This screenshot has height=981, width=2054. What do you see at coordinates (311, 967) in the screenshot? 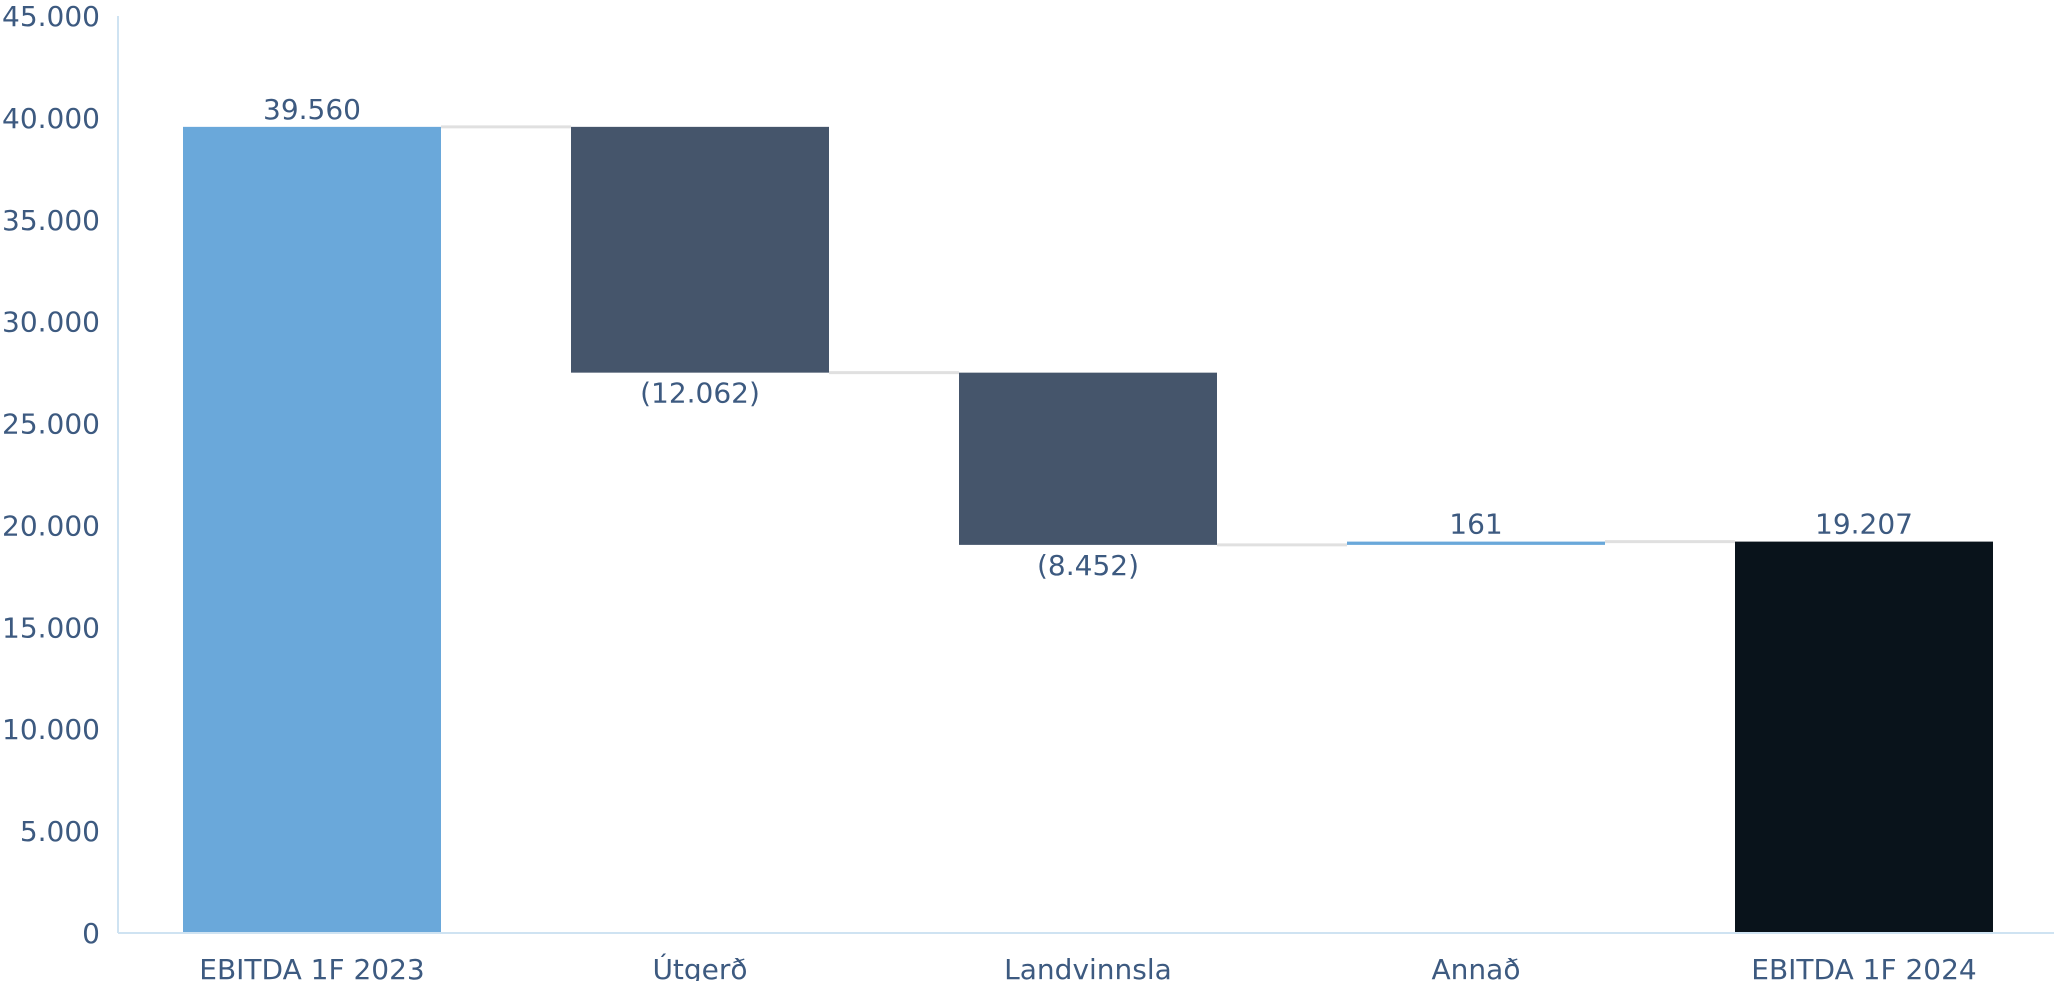
I see `category-label: EBITDA 1F 2023` at bounding box center [311, 967].